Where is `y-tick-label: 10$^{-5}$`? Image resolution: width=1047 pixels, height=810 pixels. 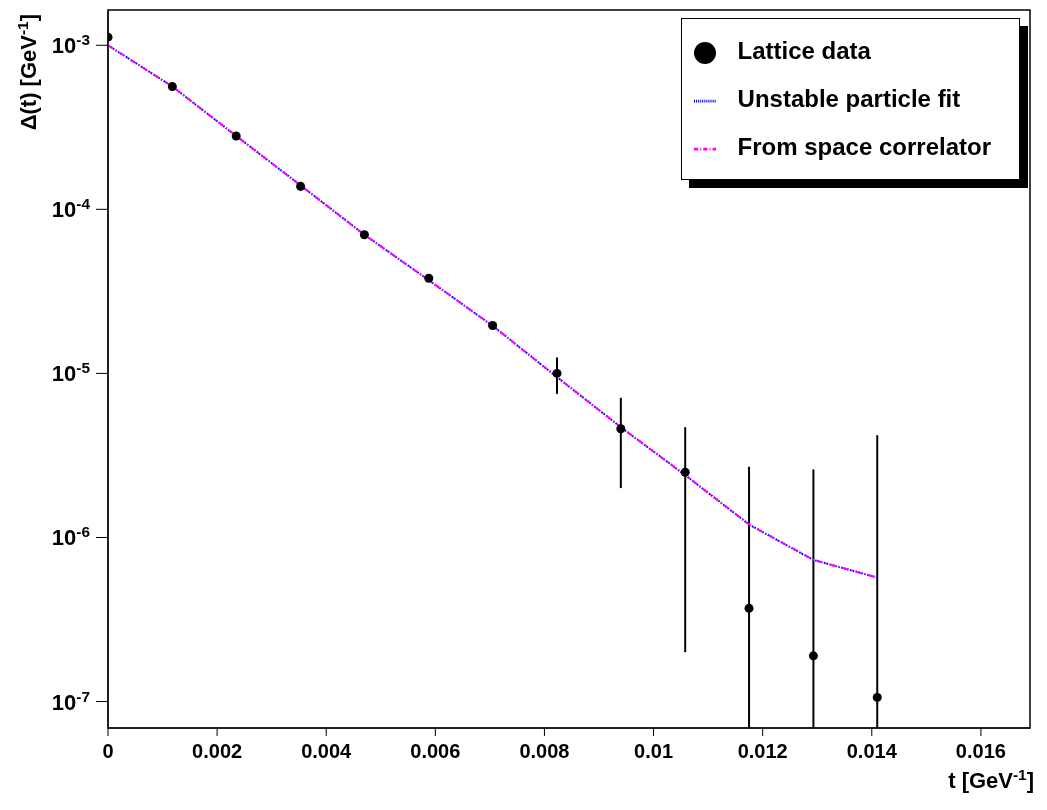
y-tick-label: 10$^{-5}$ is located at coordinates (71, 372).